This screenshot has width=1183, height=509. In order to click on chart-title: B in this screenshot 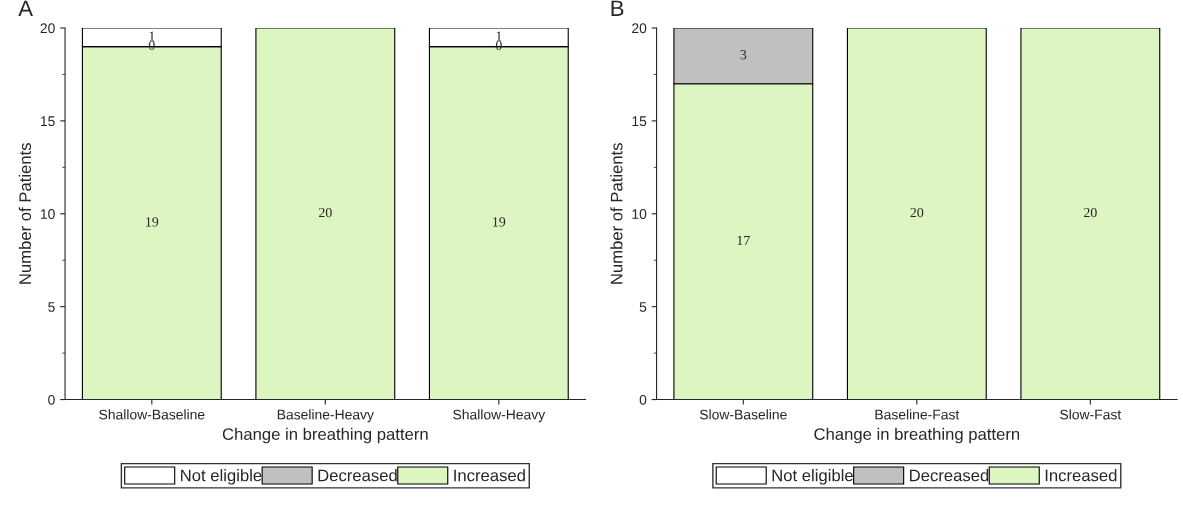, I will do `click(617, 8)`.